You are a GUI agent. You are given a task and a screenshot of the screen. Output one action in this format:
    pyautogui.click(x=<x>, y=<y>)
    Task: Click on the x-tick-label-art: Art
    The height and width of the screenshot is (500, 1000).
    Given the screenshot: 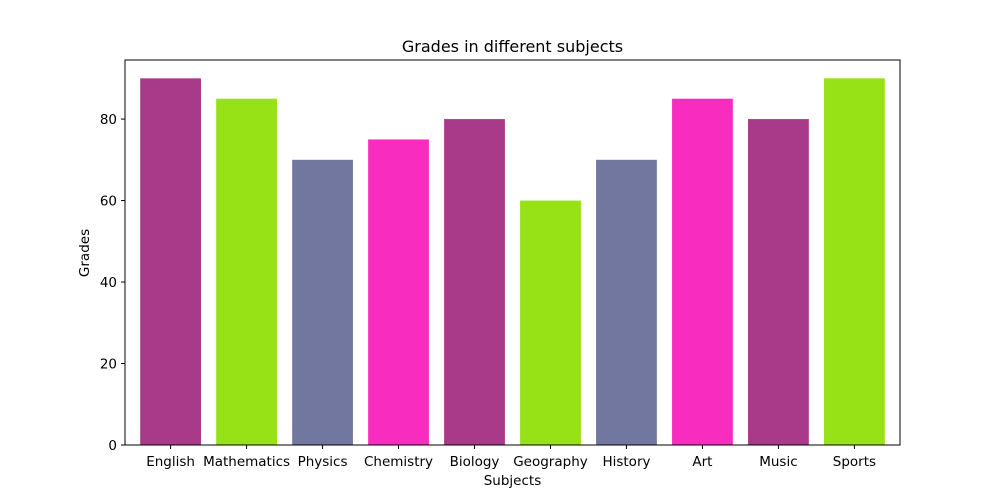 What is the action you would take?
    pyautogui.click(x=702, y=462)
    